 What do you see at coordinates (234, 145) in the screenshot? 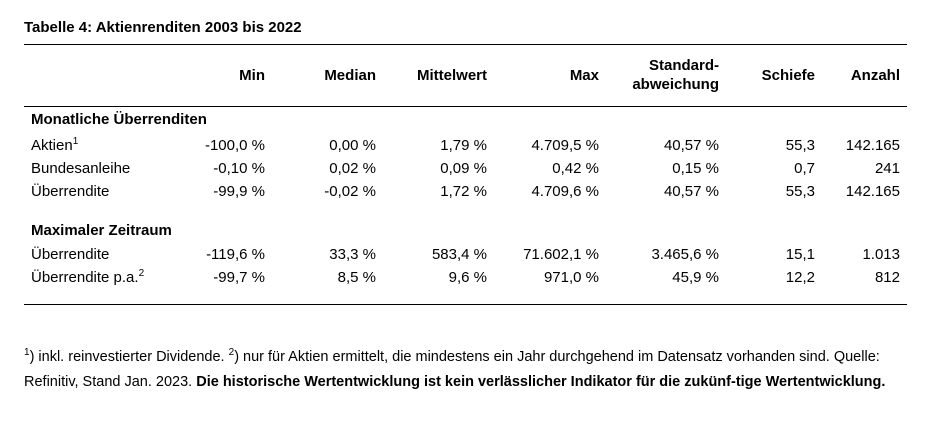
I see `cell-min: -100,0 %` at bounding box center [234, 145].